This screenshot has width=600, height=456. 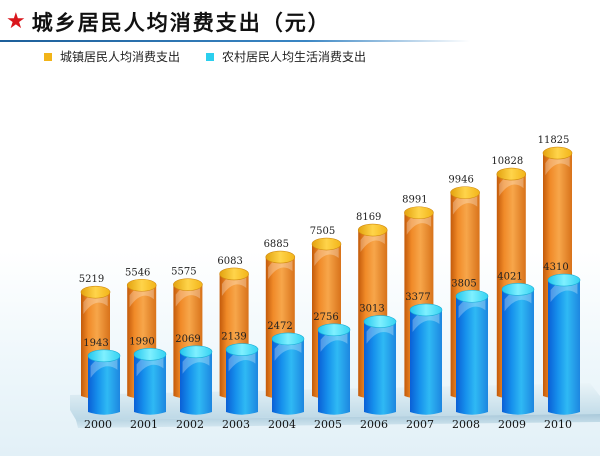 What do you see at coordinates (426, 310) in the screenshot?
I see `bar-rural-2007-cap` at bounding box center [426, 310].